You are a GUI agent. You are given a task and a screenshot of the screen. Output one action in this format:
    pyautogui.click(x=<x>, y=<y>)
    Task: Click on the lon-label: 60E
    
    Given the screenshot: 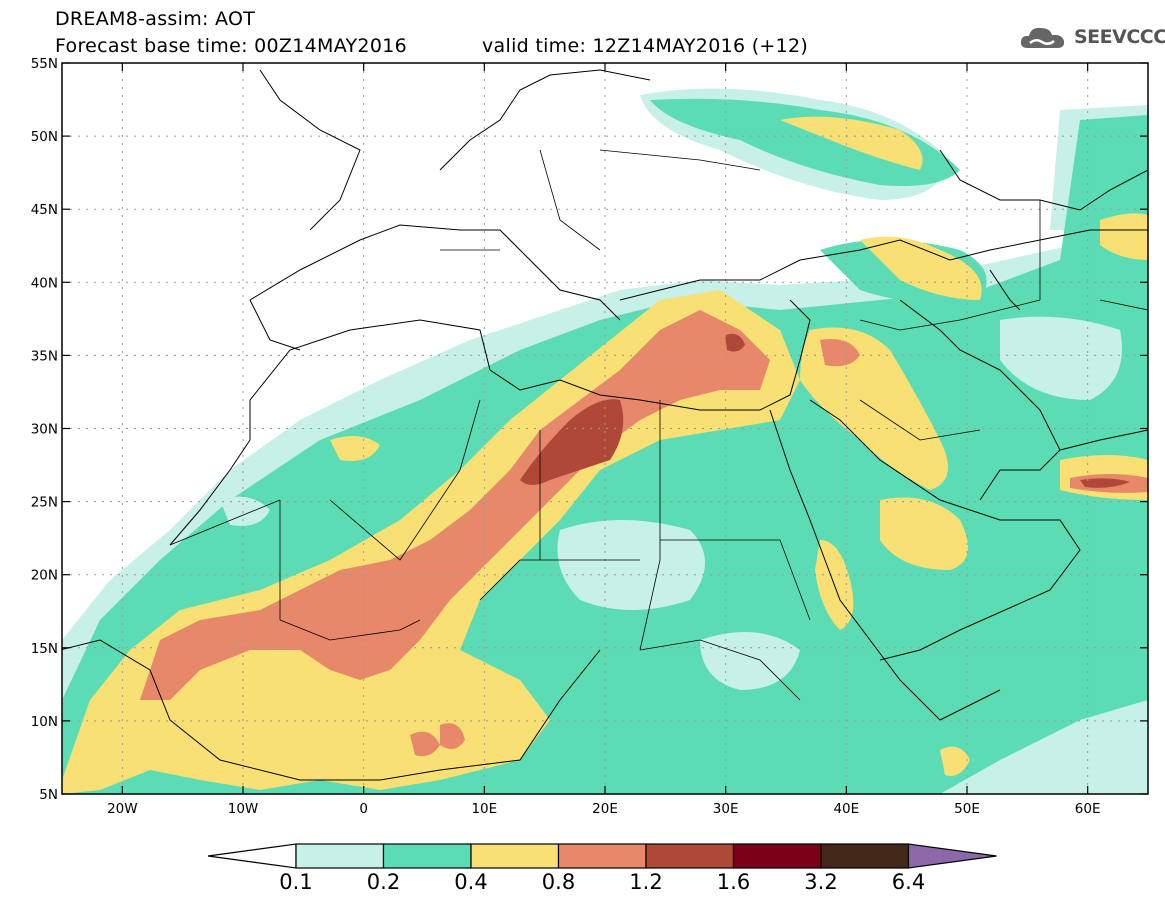 What is the action you would take?
    pyautogui.click(x=1088, y=809)
    